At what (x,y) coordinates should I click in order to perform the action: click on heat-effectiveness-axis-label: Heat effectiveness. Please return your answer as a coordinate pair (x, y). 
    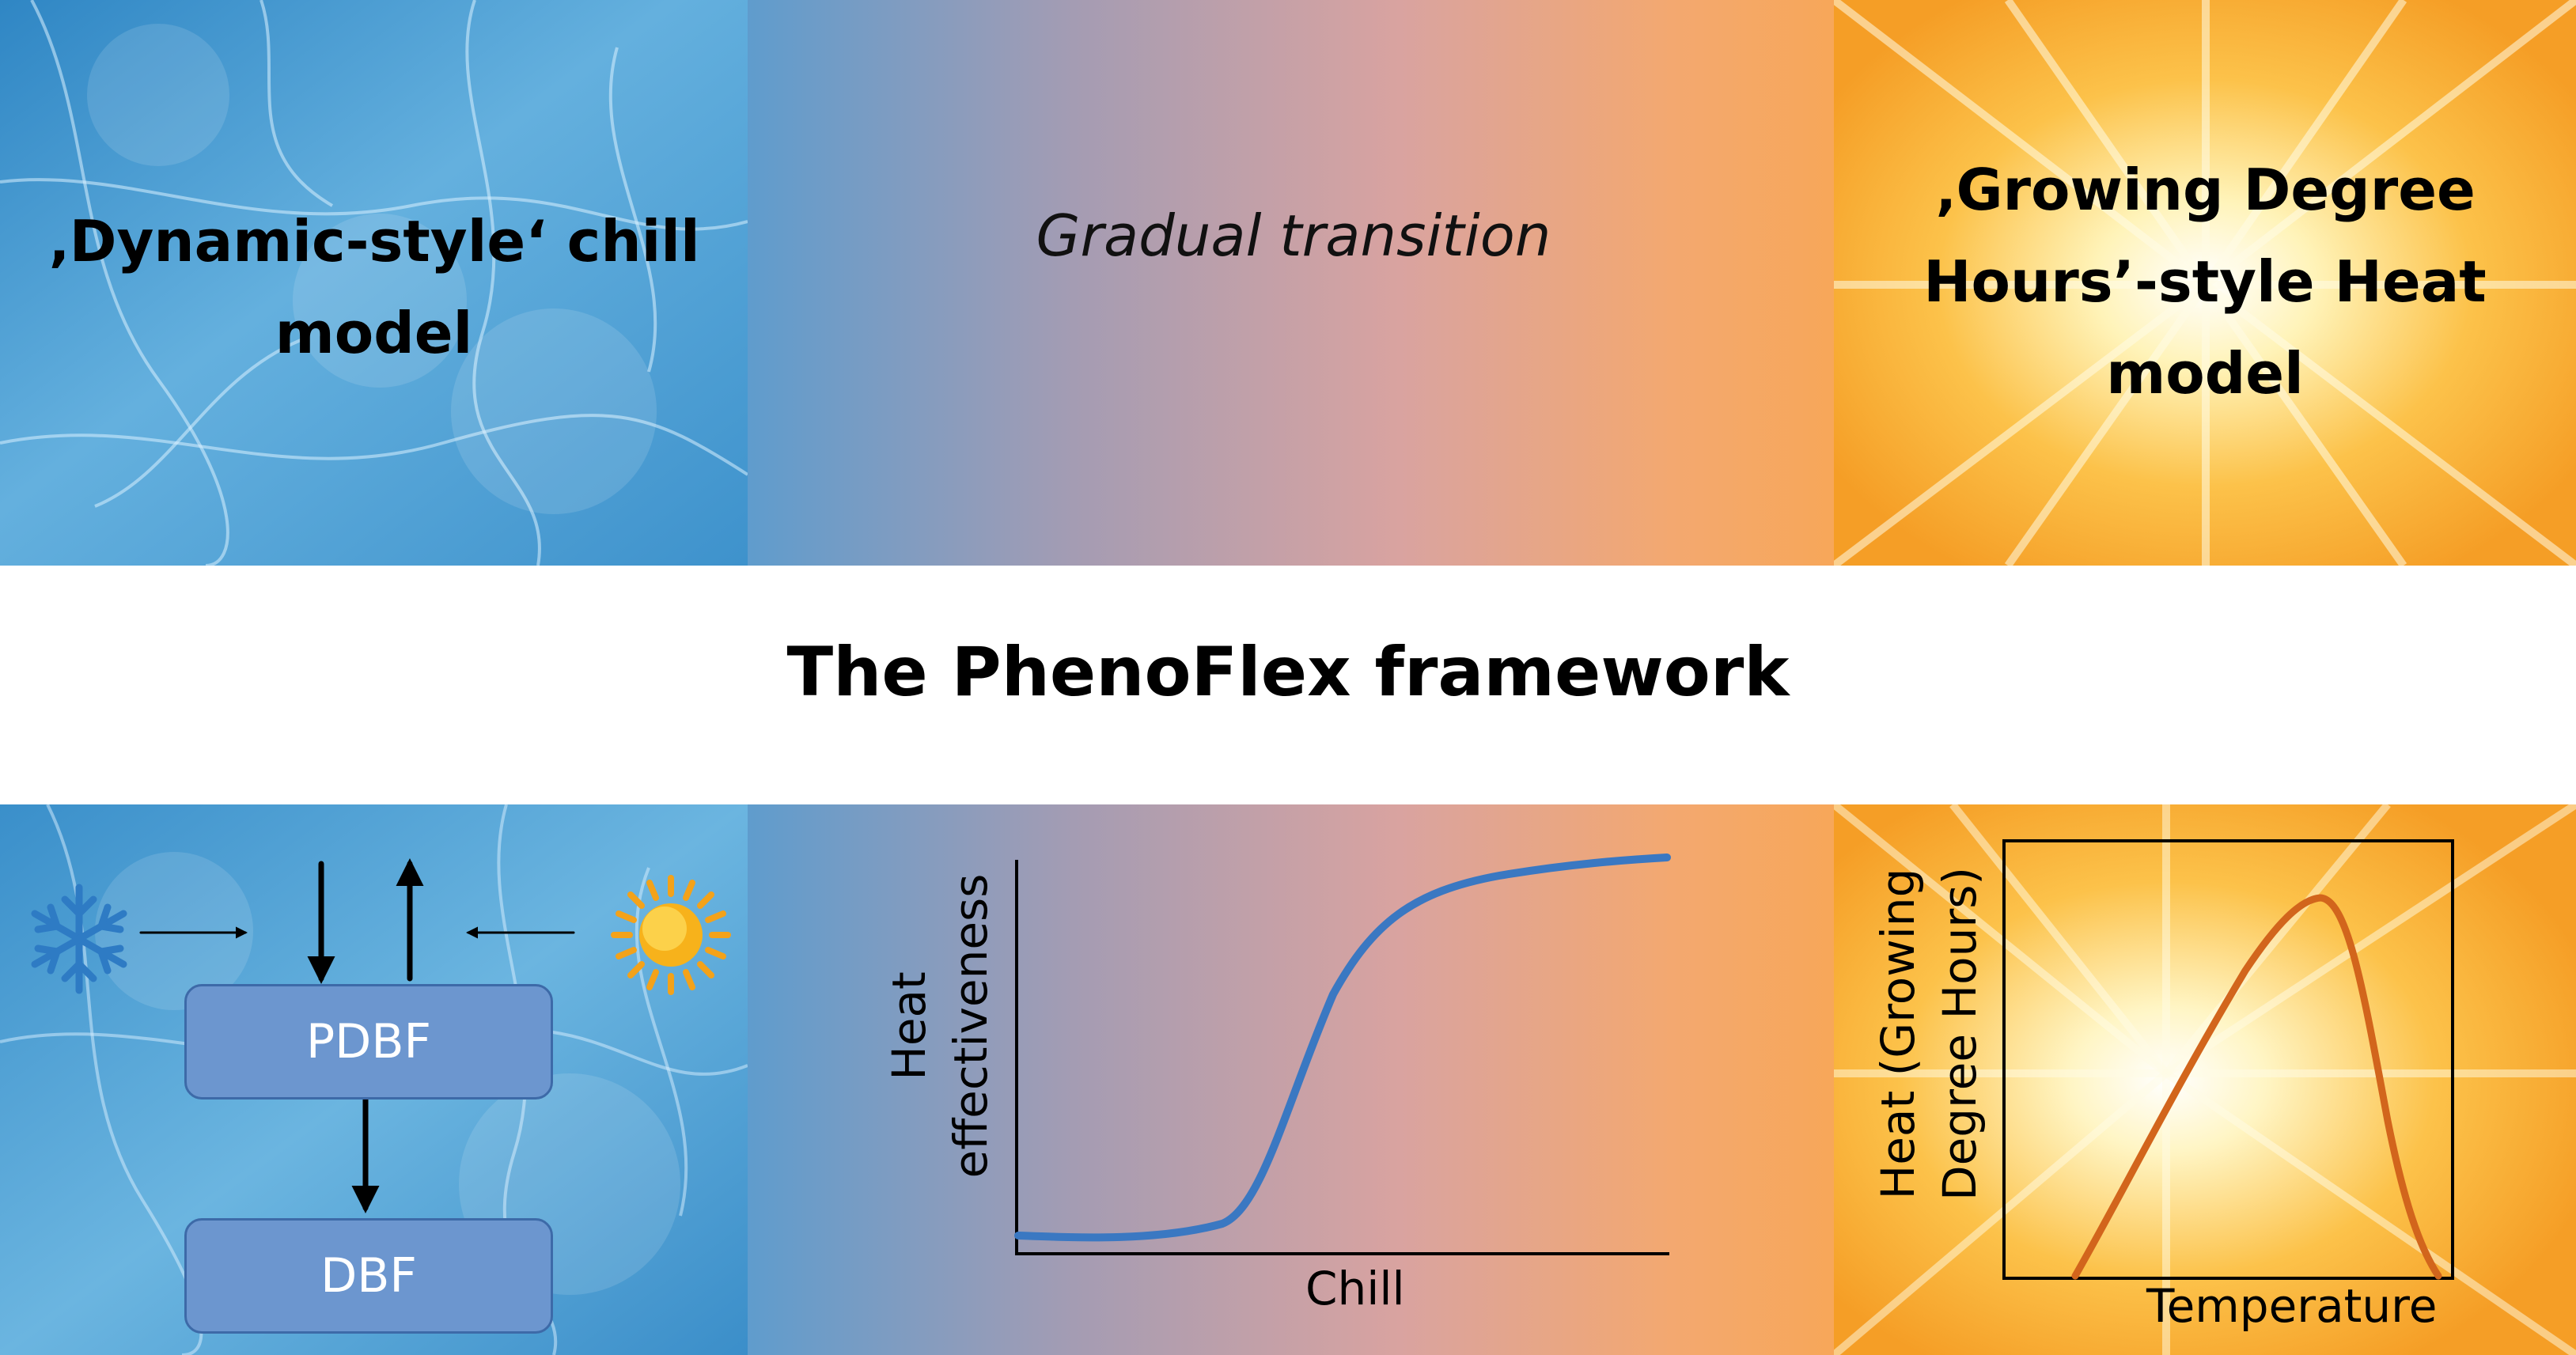
    Looking at the image, I should click on (940, 1026).